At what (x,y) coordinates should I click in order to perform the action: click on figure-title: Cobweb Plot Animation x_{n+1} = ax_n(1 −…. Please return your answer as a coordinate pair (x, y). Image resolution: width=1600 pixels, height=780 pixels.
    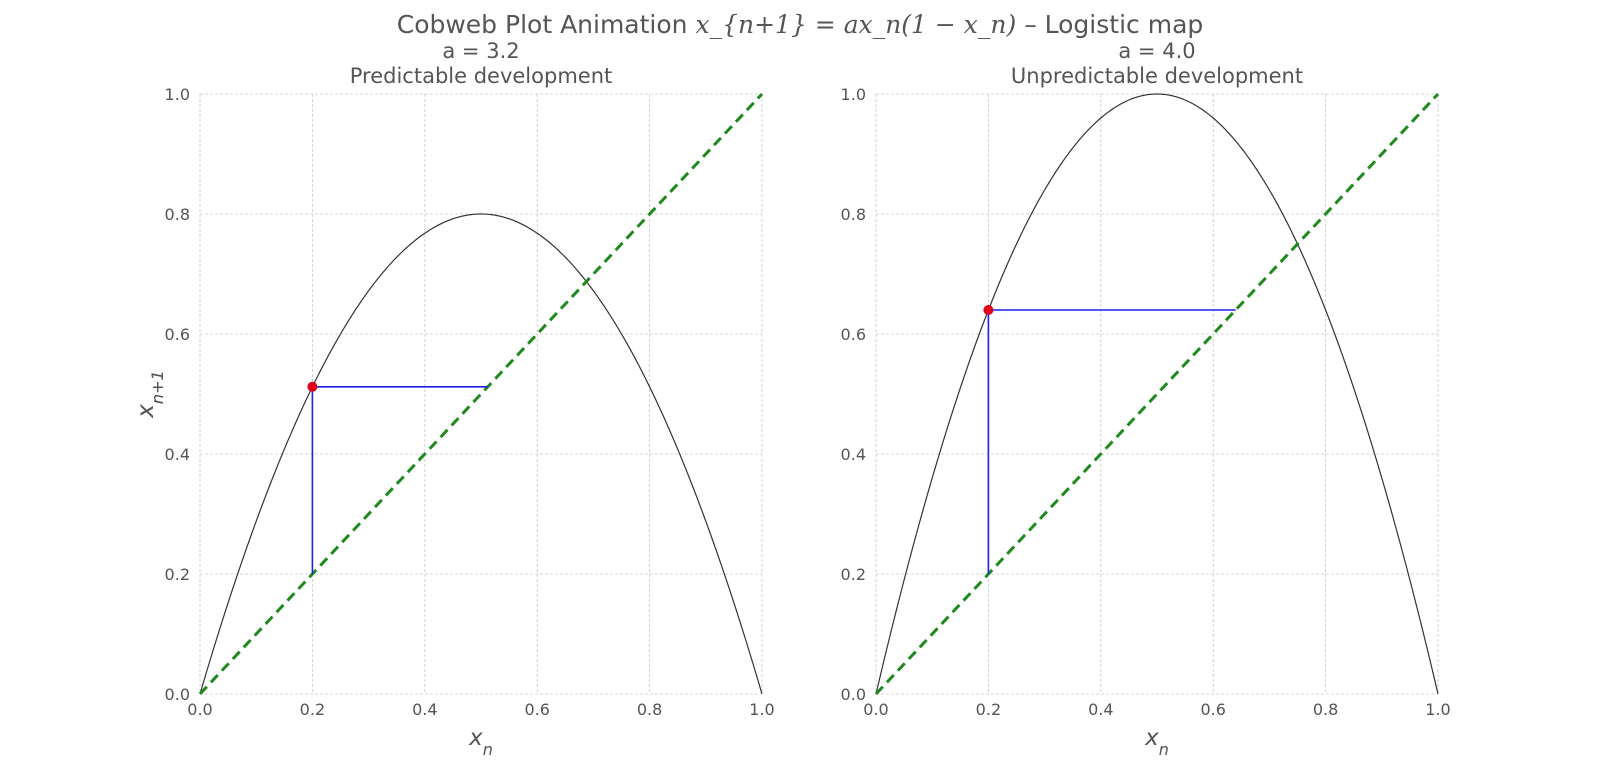
    Looking at the image, I should click on (800, 24).